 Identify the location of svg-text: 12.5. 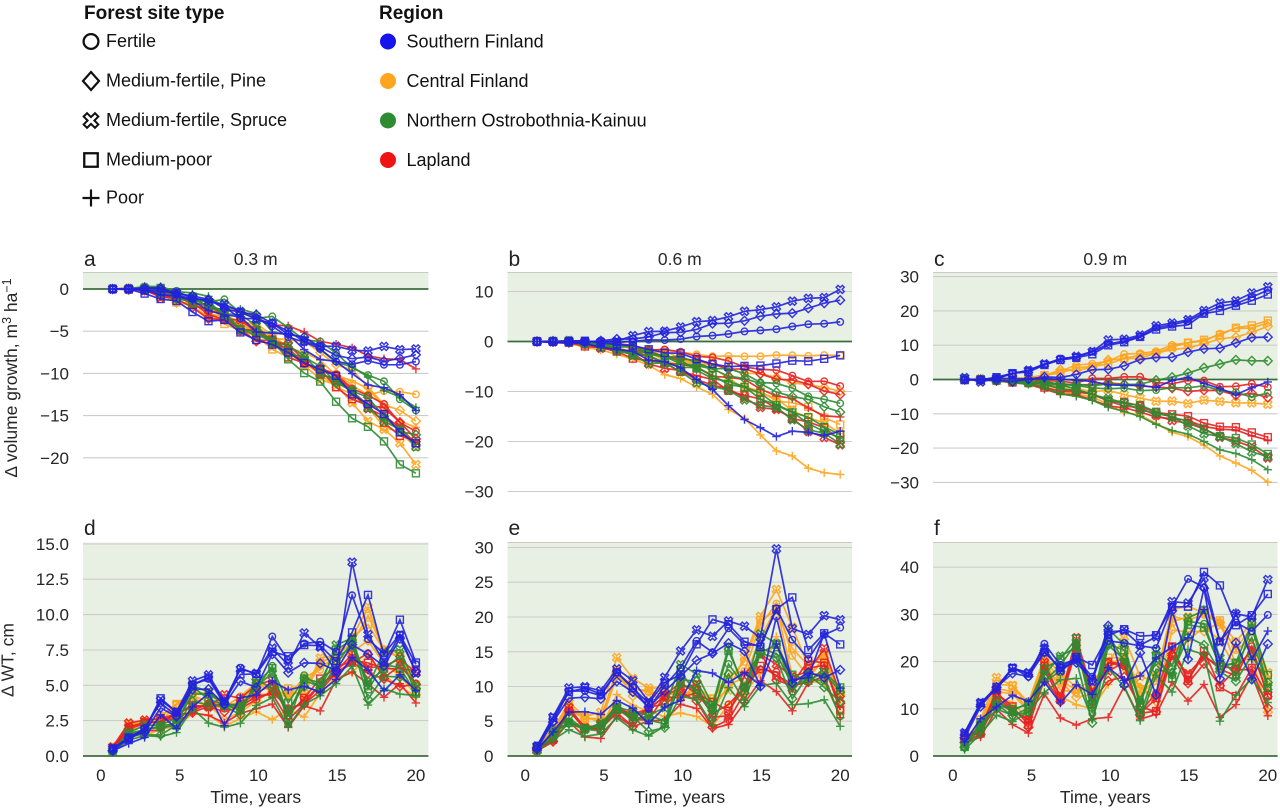
(52, 579).